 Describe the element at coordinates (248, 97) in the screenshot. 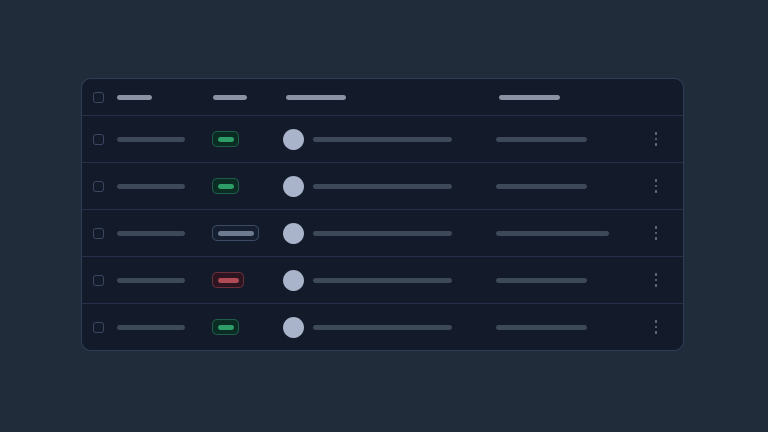

I see `header-status-cell` at that location.